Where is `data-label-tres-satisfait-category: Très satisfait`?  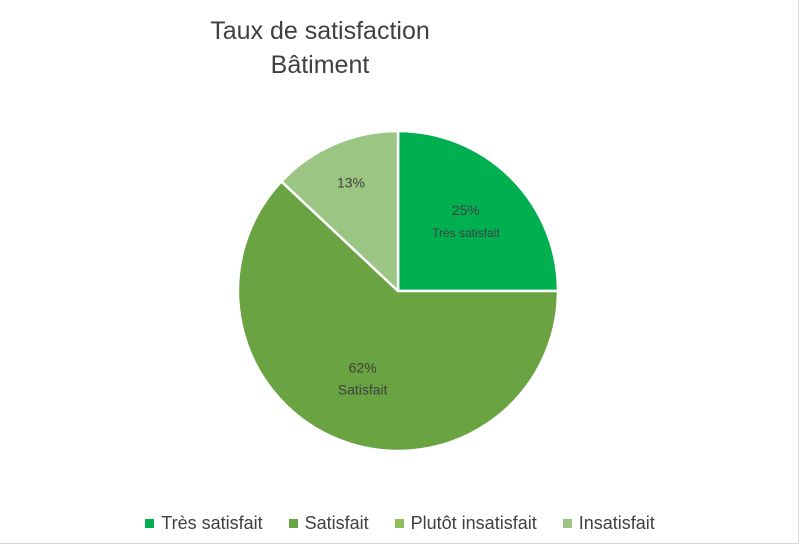 data-label-tres-satisfait-category: Très satisfait is located at coordinates (466, 233).